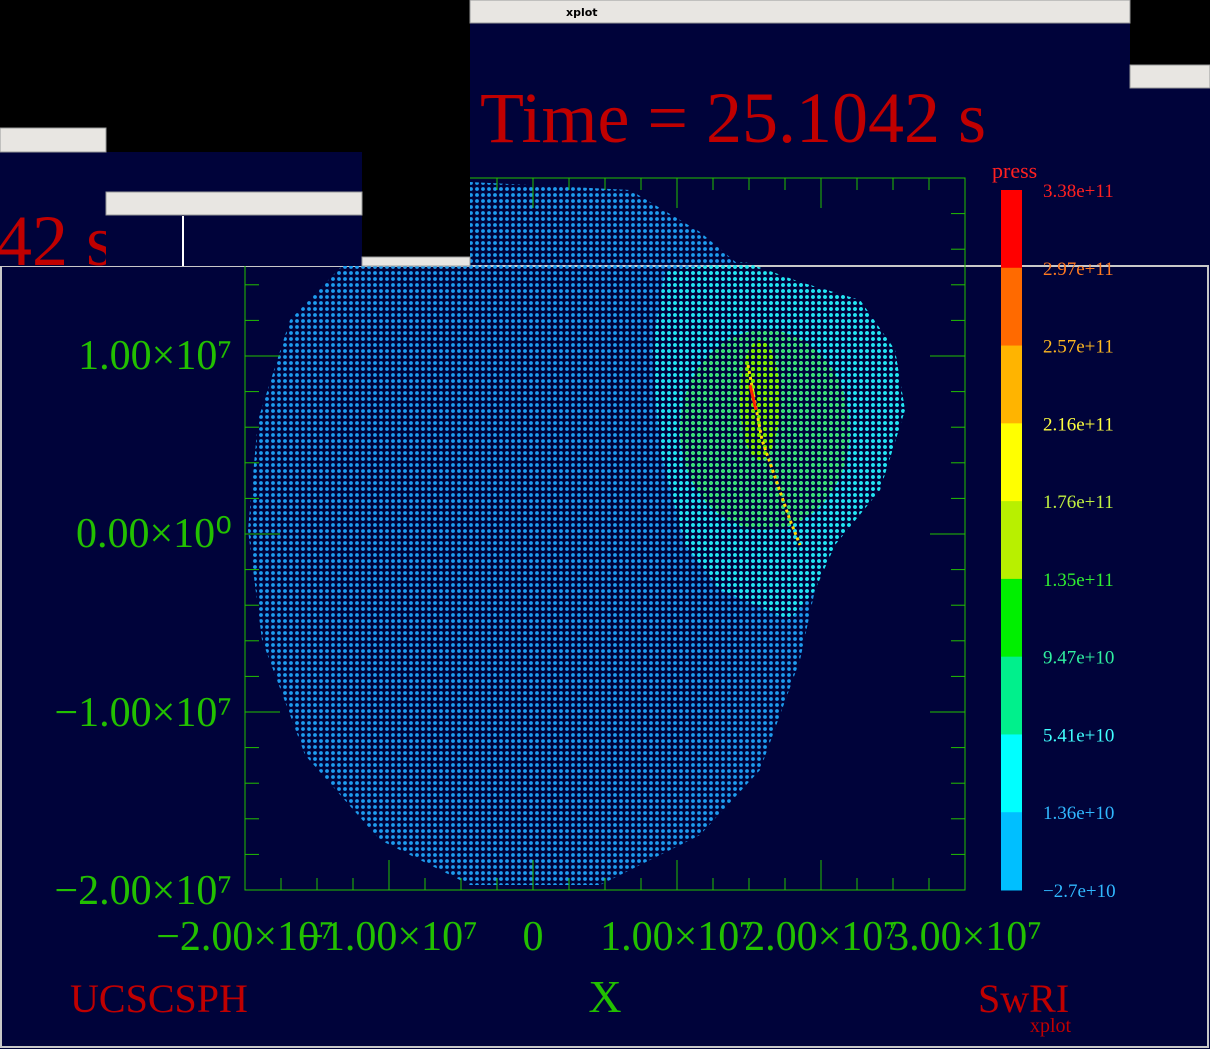 This screenshot has width=1210, height=1049. What do you see at coordinates (143, 713) in the screenshot?
I see `y-tick-label: −1.00×10⁷` at bounding box center [143, 713].